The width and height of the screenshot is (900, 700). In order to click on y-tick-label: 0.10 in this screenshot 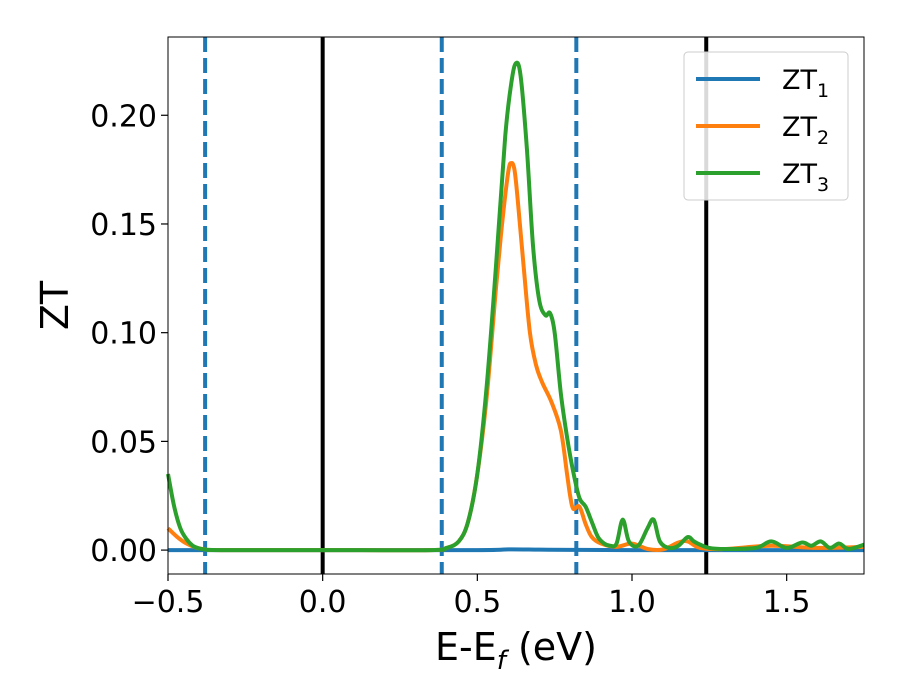, I will do `click(123, 334)`.